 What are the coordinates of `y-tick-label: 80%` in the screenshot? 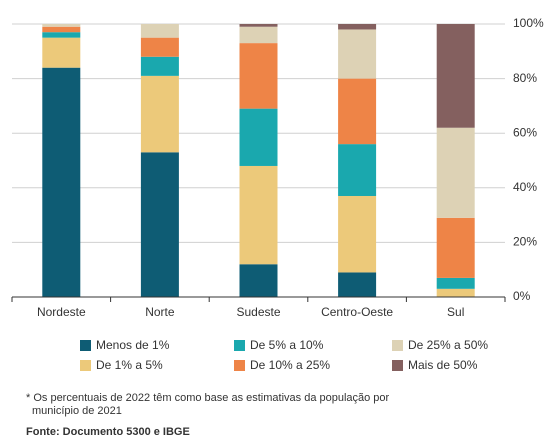 It's located at (525, 78).